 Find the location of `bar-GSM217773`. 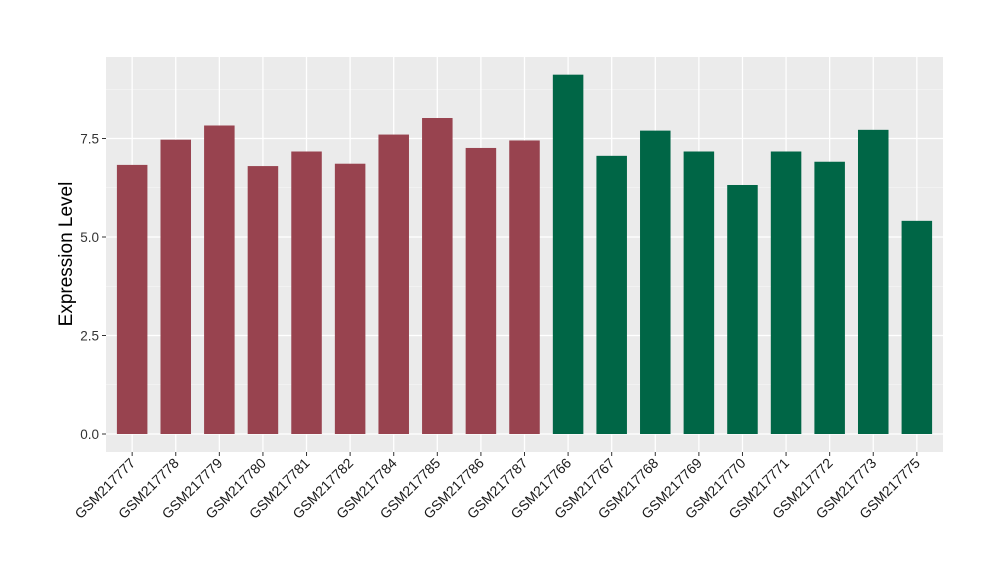

bar-GSM217773 is located at coordinates (873, 281).